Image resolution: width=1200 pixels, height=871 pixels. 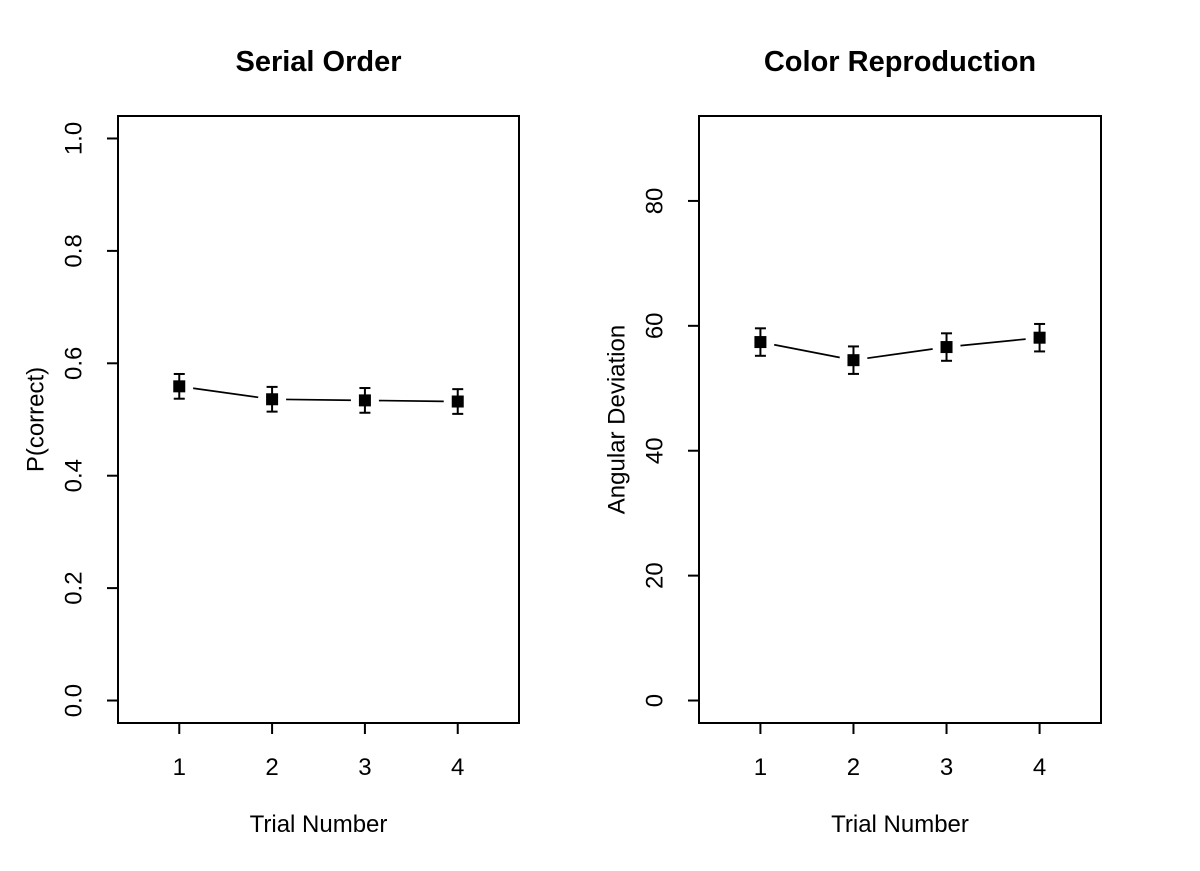 I want to click on y-axis-label: Angular Deviation, so click(x=617, y=419).